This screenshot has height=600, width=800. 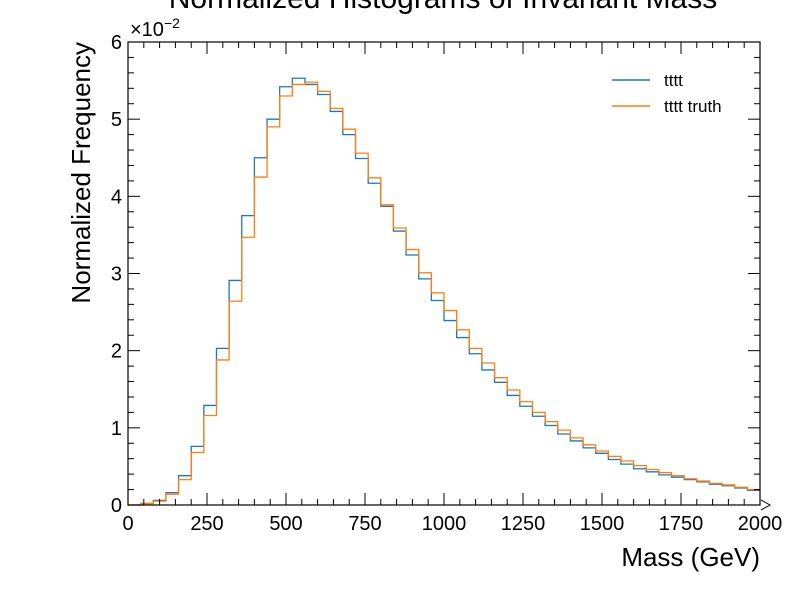 I want to click on y-tick-label: 3, so click(x=116, y=275).